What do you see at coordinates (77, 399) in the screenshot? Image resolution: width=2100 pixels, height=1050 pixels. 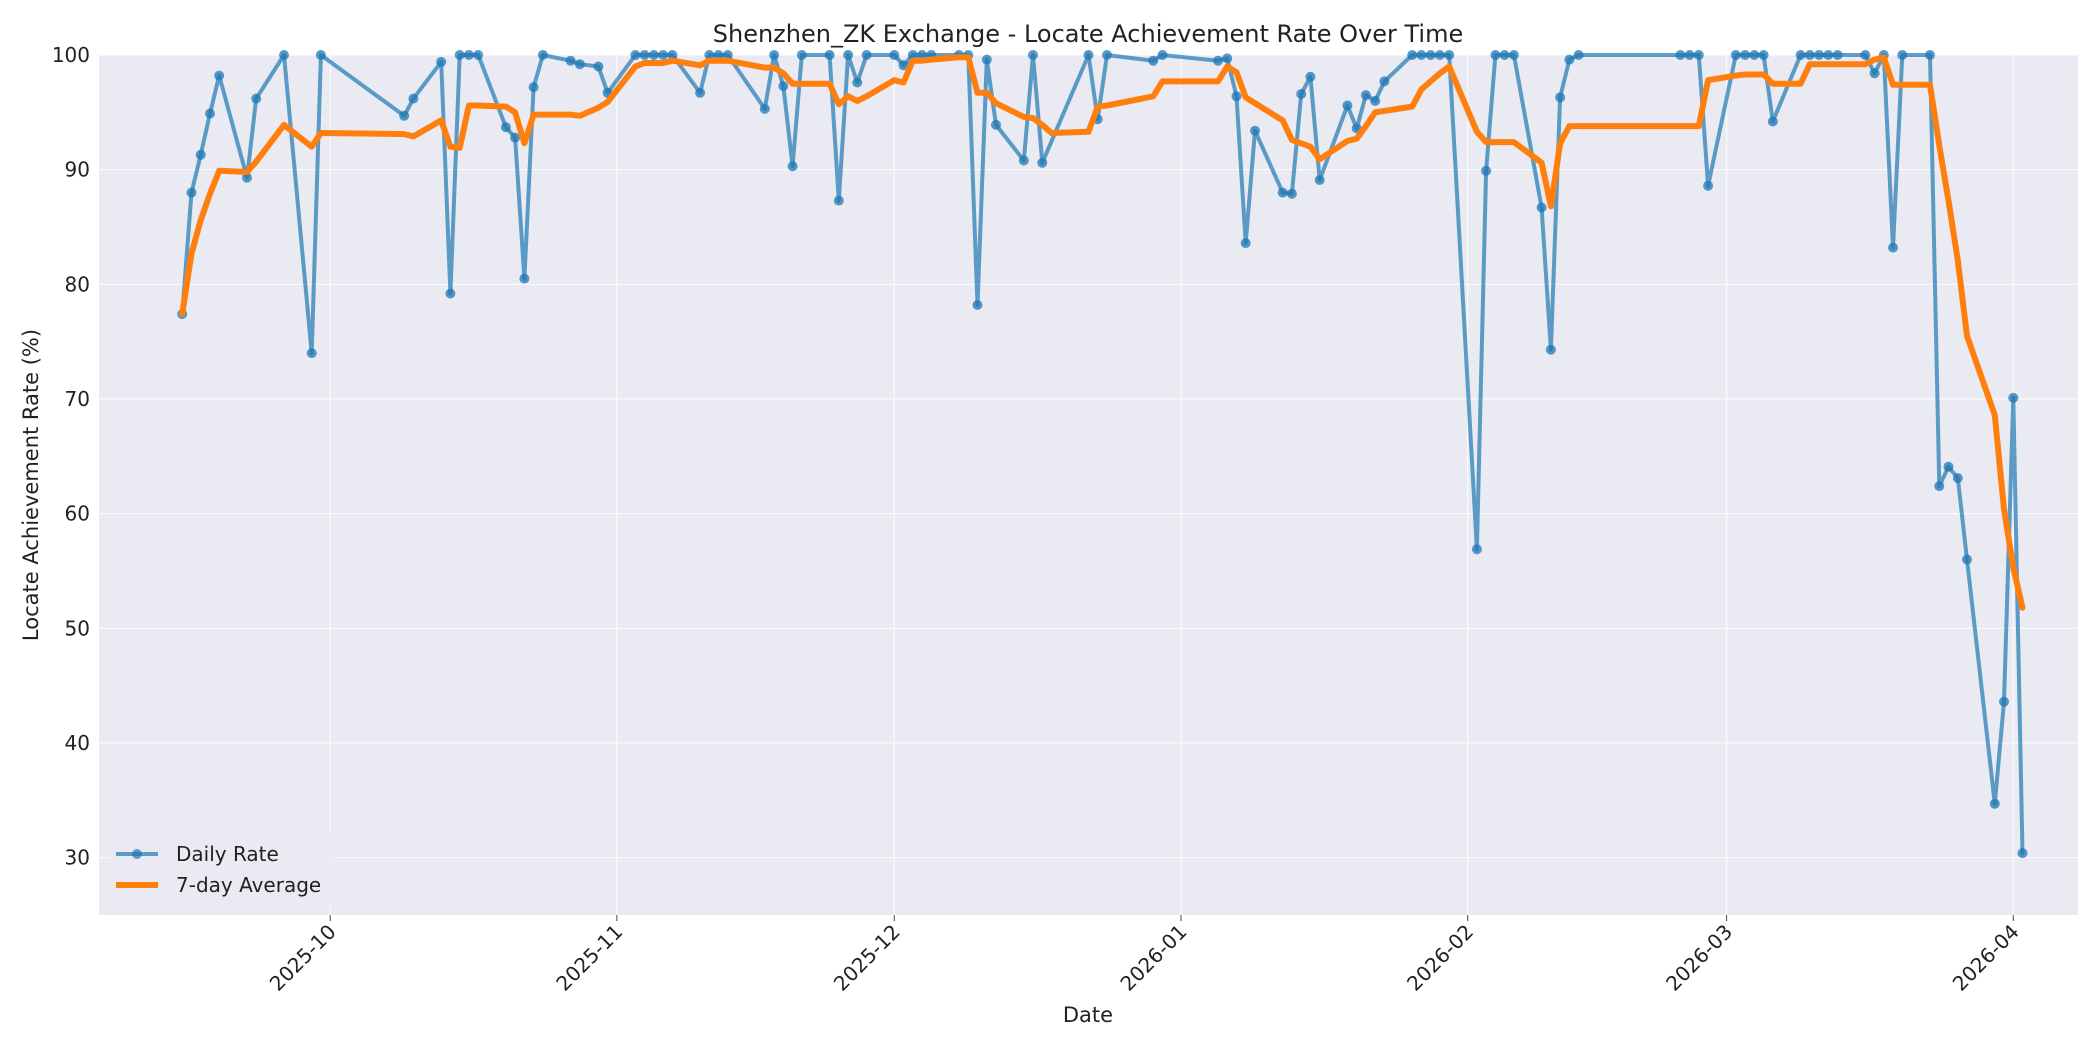 I see `y-tick-label: 70` at bounding box center [77, 399].